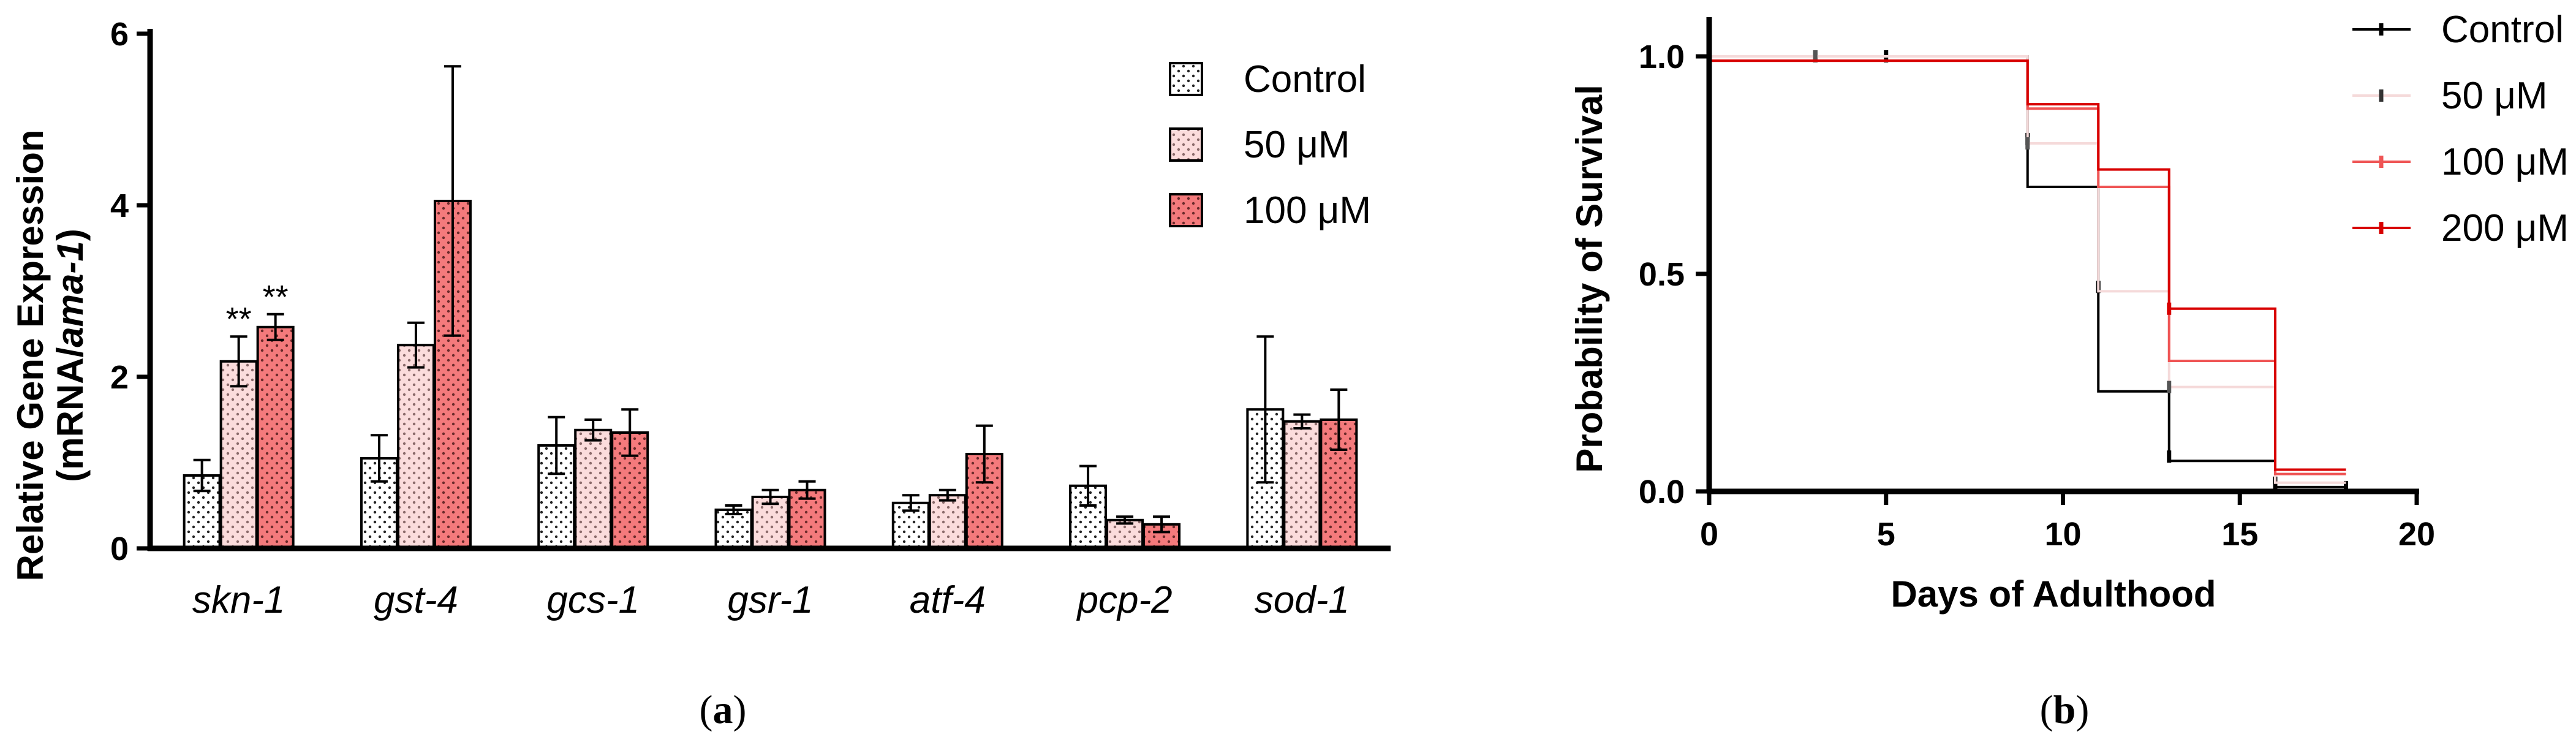 This screenshot has height=742, width=2576. What do you see at coordinates (119, 377) in the screenshot?
I see `y-tick-label-a: 2` at bounding box center [119, 377].